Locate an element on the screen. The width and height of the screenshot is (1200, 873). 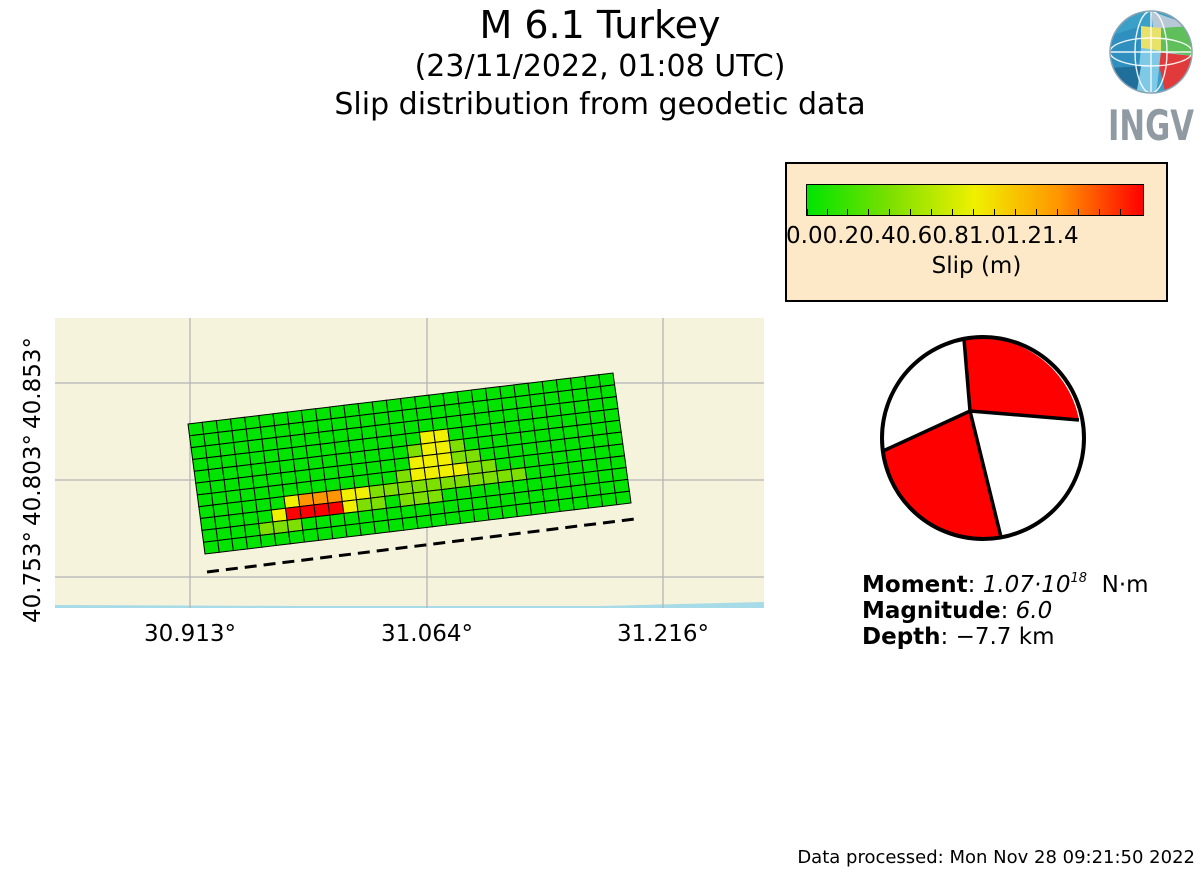
magnitude-value: 6.0 is located at coordinates (1034, 611).